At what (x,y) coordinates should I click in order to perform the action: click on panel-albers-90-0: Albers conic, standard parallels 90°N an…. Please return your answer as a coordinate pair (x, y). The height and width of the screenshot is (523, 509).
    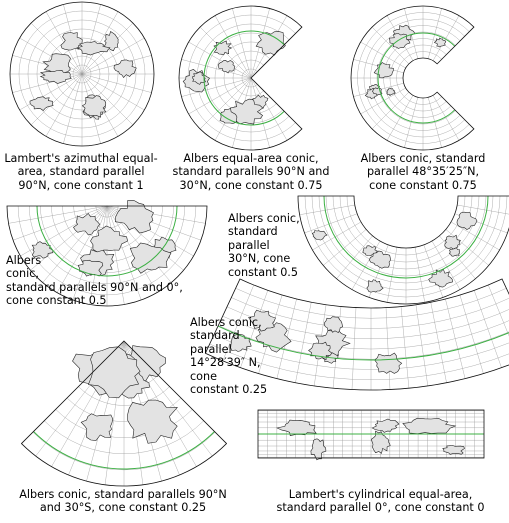
    Looking at the image, I should click on (107, 266).